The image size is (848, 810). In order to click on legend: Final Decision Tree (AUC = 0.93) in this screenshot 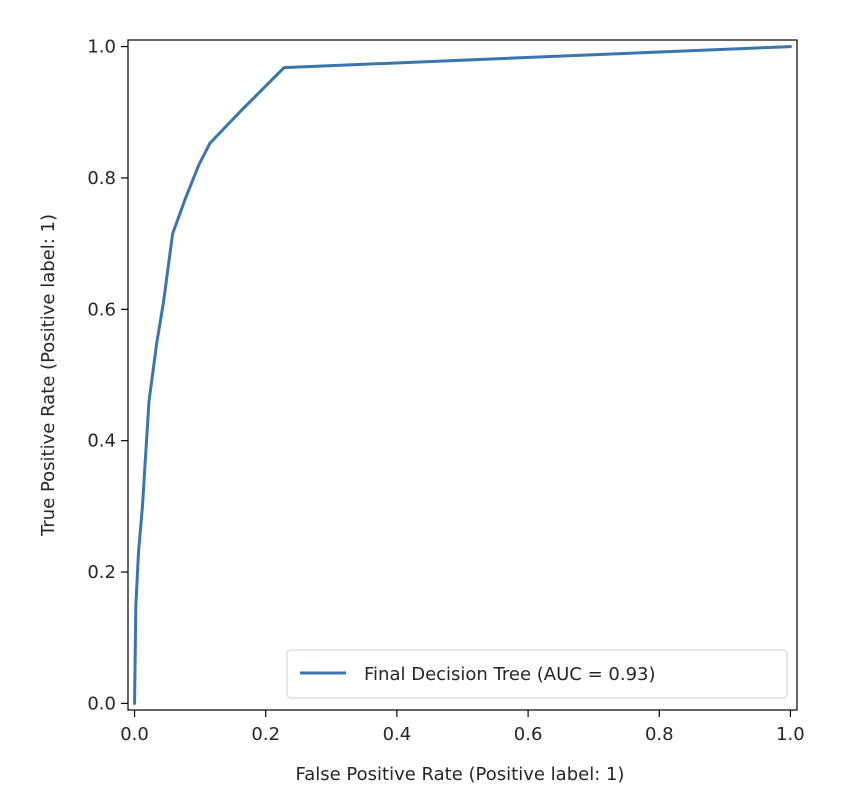, I will do `click(537, 674)`.